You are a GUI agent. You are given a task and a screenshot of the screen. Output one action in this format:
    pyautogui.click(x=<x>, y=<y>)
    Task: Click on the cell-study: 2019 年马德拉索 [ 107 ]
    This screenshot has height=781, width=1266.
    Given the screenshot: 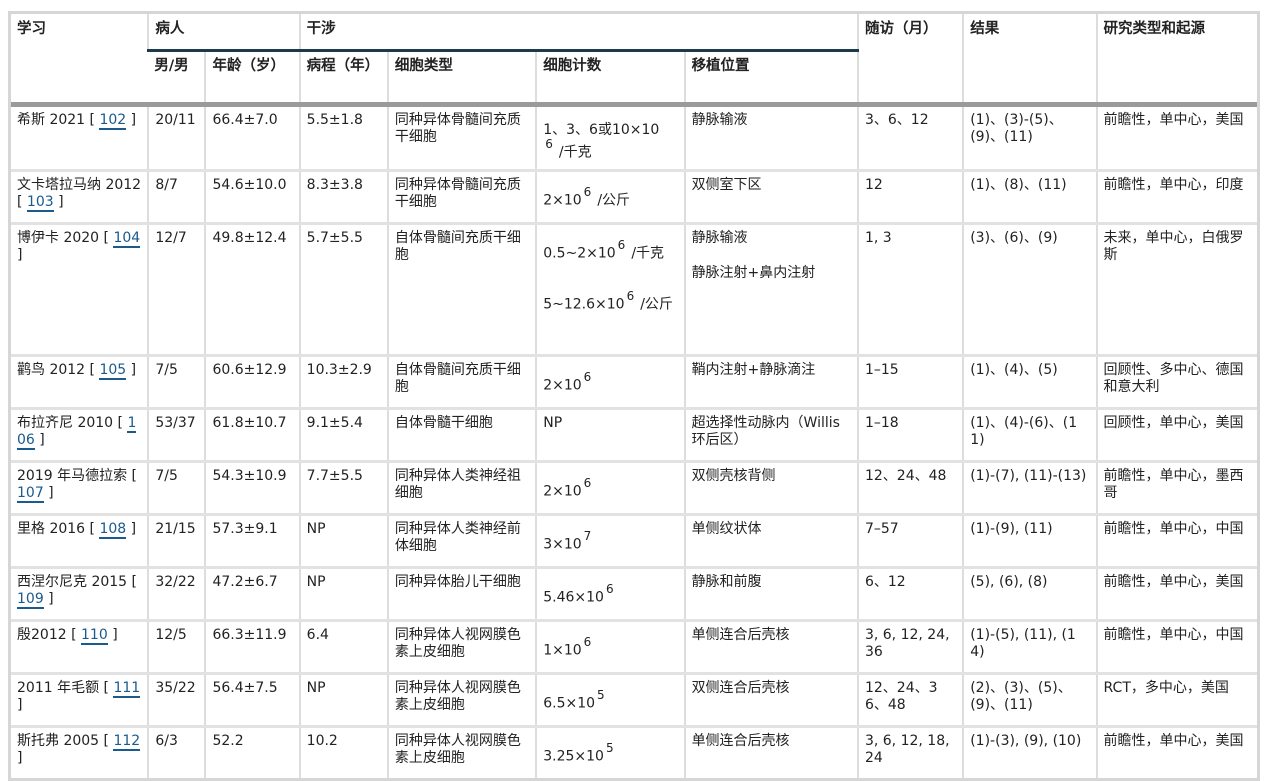 What is the action you would take?
    pyautogui.click(x=77, y=485)
    